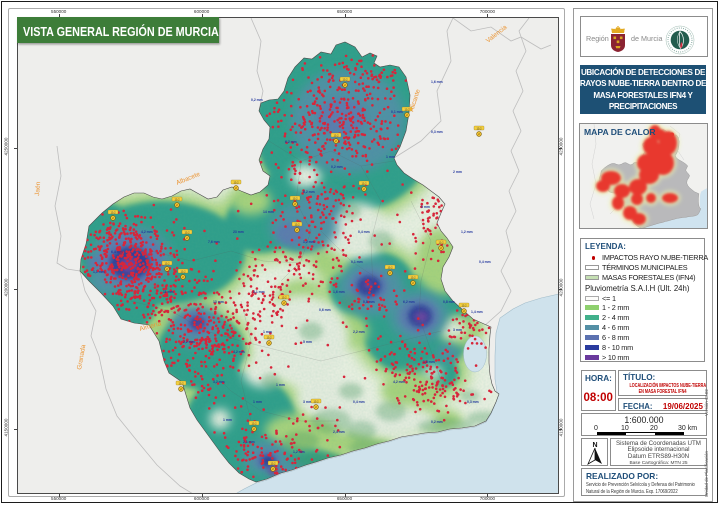 The width and height of the screenshot is (720, 509). What do you see at coordinates (238, 232) in the screenshot?
I see `svg-text: 23 mm` at bounding box center [238, 232].